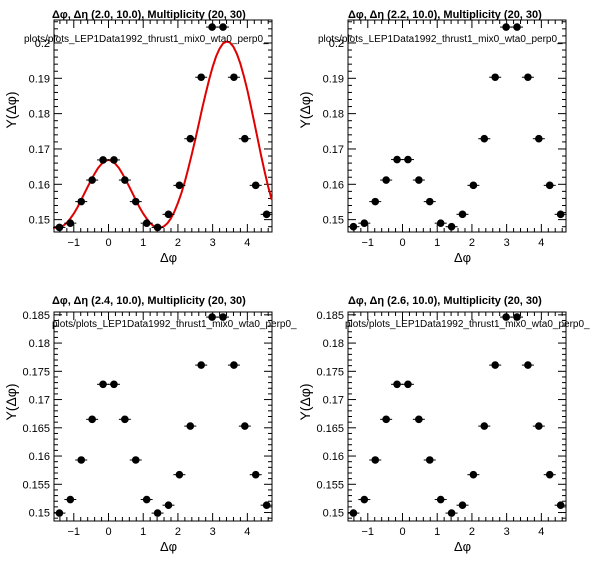  I want to click on y-tick-label: 0.185, so click(330, 316).